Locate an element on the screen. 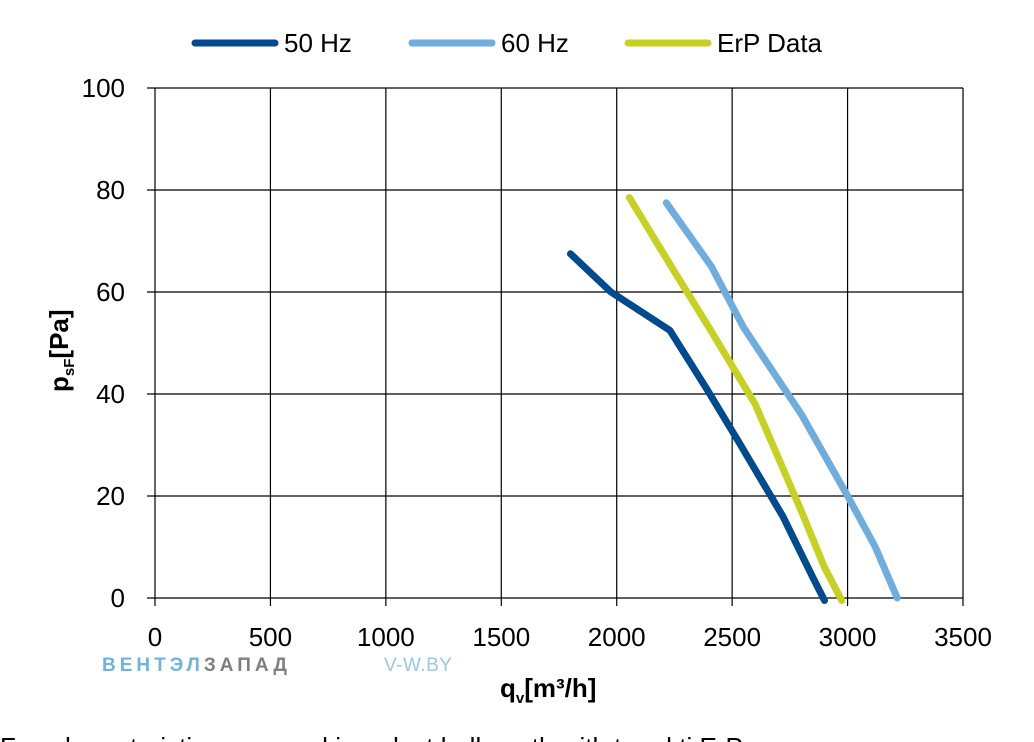  x-tick-label-7: 3500 is located at coordinates (963, 637).